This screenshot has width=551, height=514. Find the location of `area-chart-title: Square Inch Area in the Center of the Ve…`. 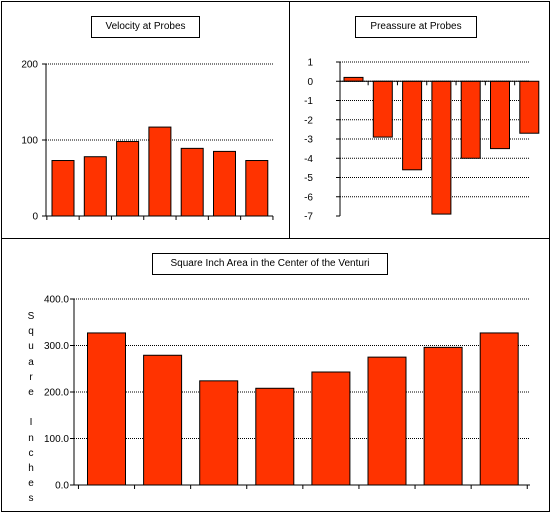

area-chart-title: Square Inch Area in the Center of the Ve… is located at coordinates (270, 264).